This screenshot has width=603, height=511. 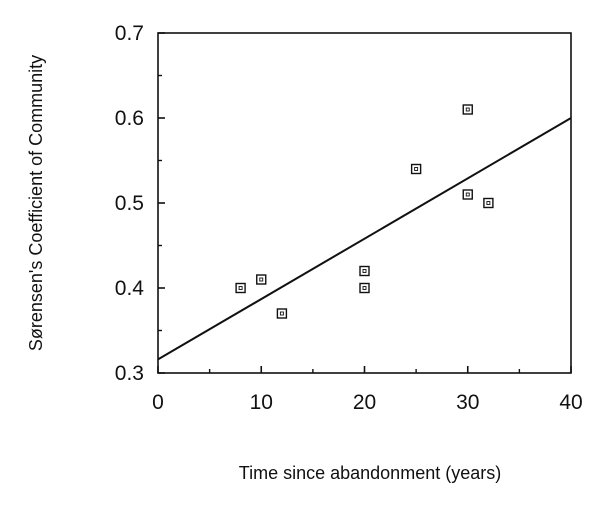 I want to click on x-tick-labels: 0 10 20 30 40, so click(x=367, y=402).